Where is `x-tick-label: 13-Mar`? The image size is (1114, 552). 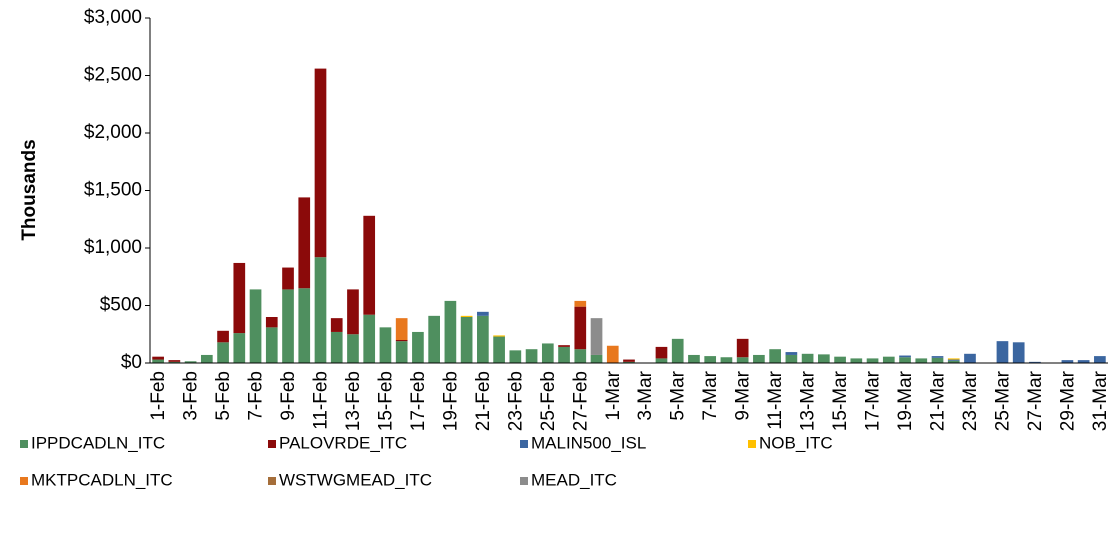
x-tick-label: 13-Mar is located at coordinates (808, 400).